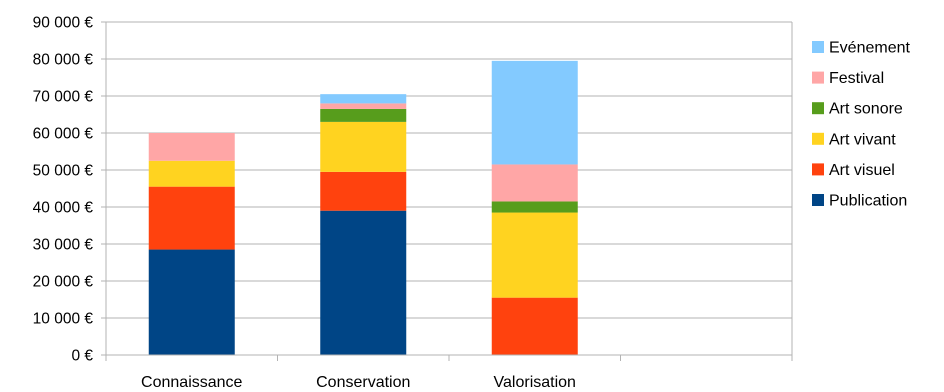 The height and width of the screenshot is (392, 944). What do you see at coordinates (63, 60) in the screenshot?
I see `y-tick-label: 80 000 €` at bounding box center [63, 60].